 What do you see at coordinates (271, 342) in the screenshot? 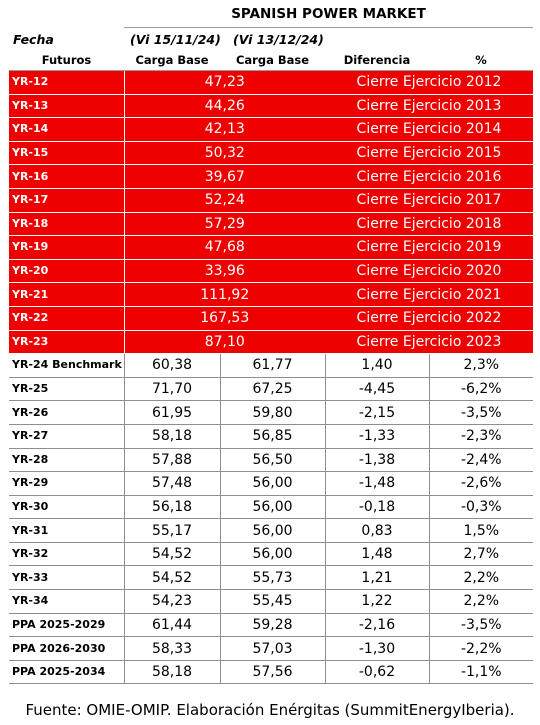
I see `closed-year-row: YR-23 87,10 Cierre Ejercicio 2023` at bounding box center [271, 342].